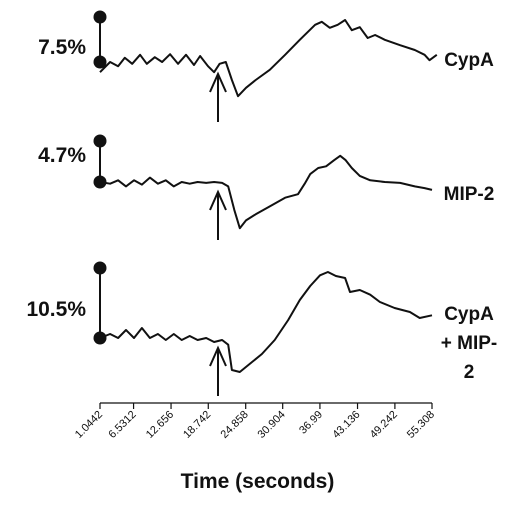 The image size is (515, 516). I want to click on x-tick-label: 55.308, so click(421, 425).